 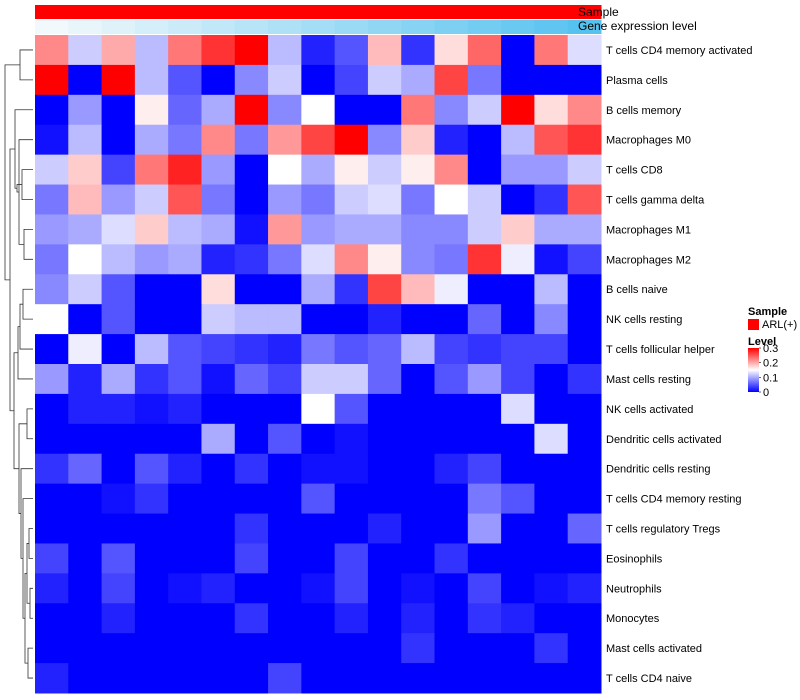 I want to click on legend-sample-title: Sample, so click(x=767, y=312).